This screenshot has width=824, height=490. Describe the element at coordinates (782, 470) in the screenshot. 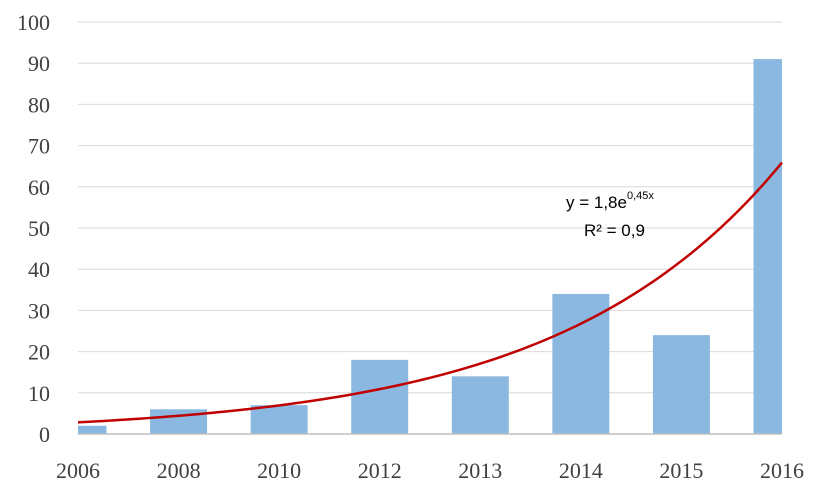

I see `x-tick-label: 2016` at that location.